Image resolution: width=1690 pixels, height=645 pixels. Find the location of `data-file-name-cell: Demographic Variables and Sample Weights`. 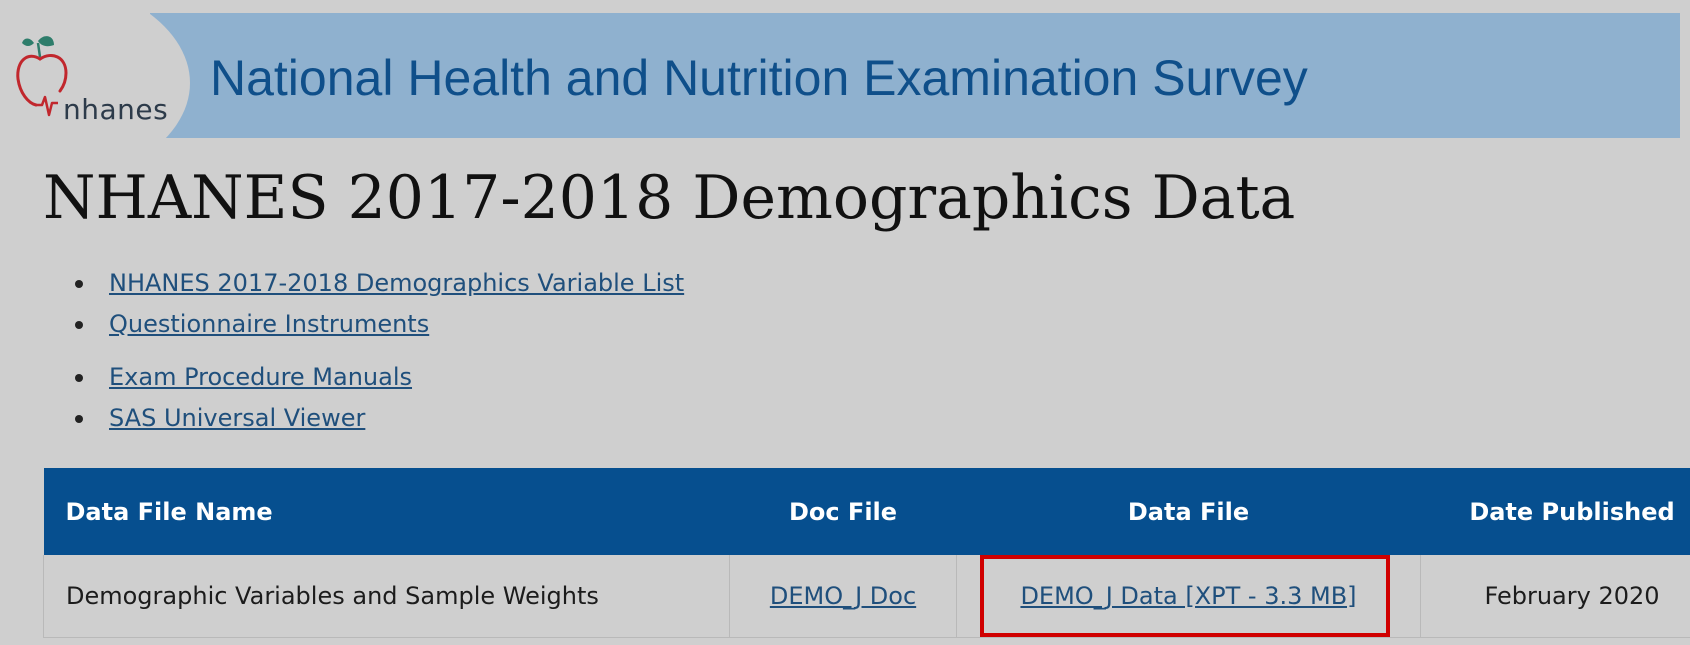

data-file-name-cell: Demographic Variables and Sample Weights is located at coordinates (386, 596).